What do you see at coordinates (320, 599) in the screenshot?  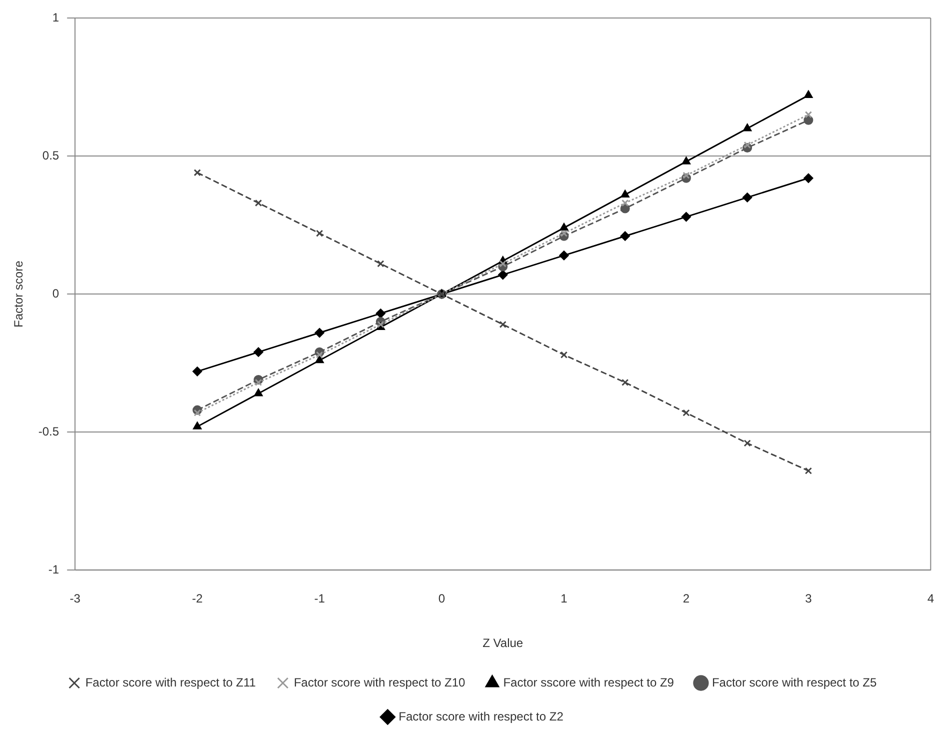 I see `x-tick-label: -1` at bounding box center [320, 599].